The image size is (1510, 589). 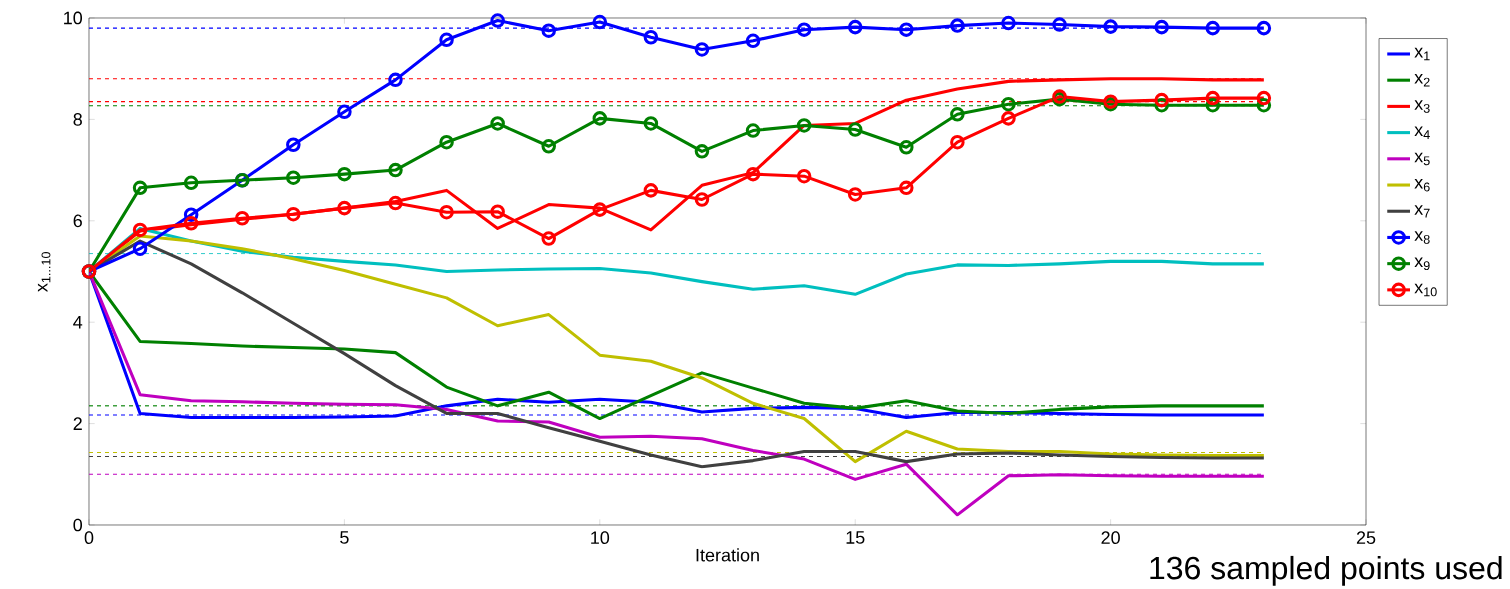 What do you see at coordinates (77, 423) in the screenshot?
I see `y-tick-label: 2` at bounding box center [77, 423].